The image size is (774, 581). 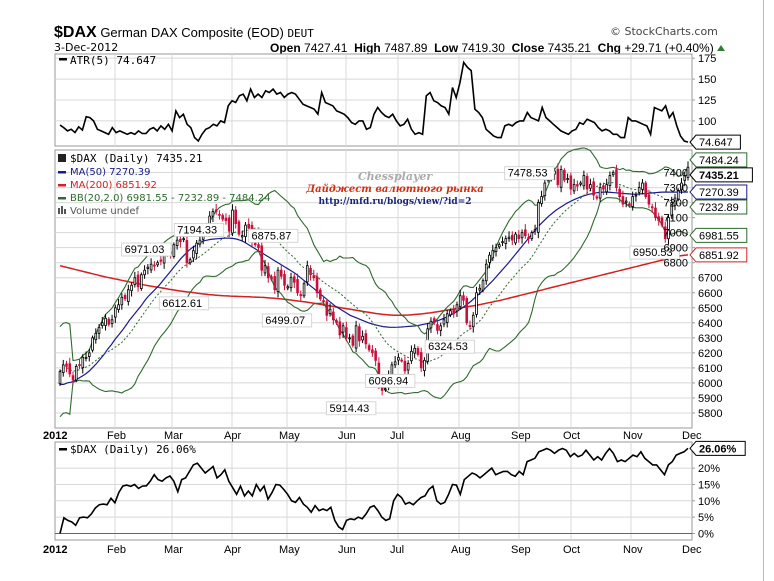 What do you see at coordinates (184, 33) in the screenshot?
I see `chart-title: $DAX German DAX Composite (EOD) DEUT` at bounding box center [184, 33].